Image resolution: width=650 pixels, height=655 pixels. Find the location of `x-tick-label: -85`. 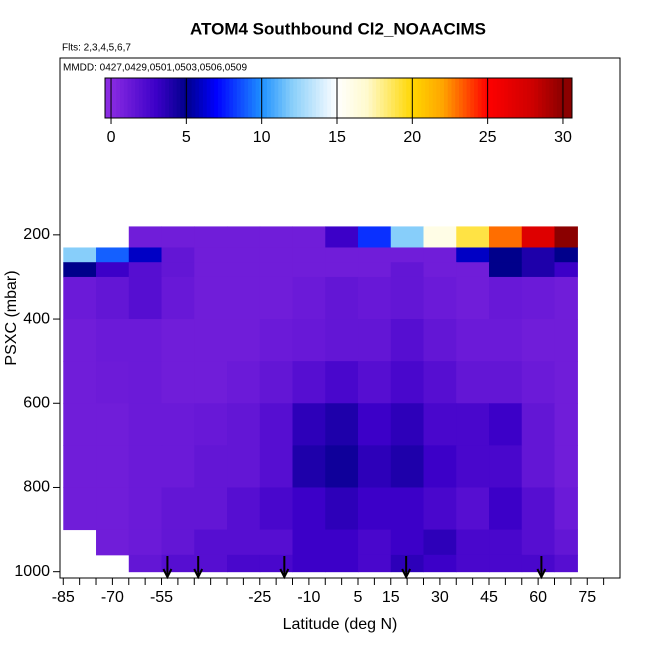

x-tick-label: -85 is located at coordinates (63, 597).